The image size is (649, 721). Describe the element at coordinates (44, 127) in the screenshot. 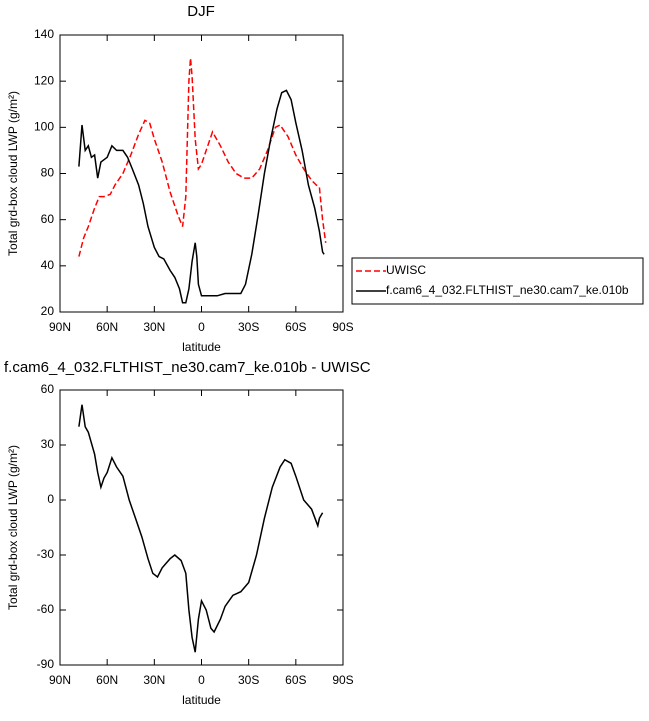

I see `y-tick-label: 100` at that location.